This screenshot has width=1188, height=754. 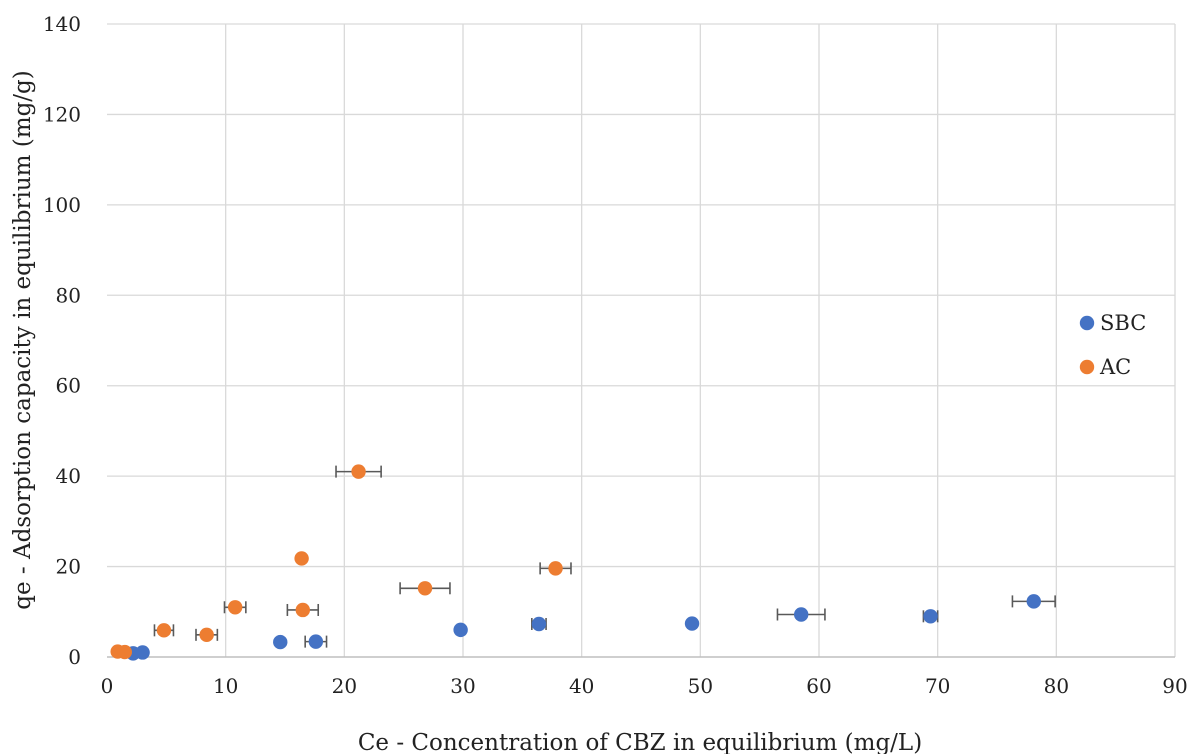 What do you see at coordinates (344, 686) in the screenshot?
I see `x-tick-label: 20` at bounding box center [344, 686].